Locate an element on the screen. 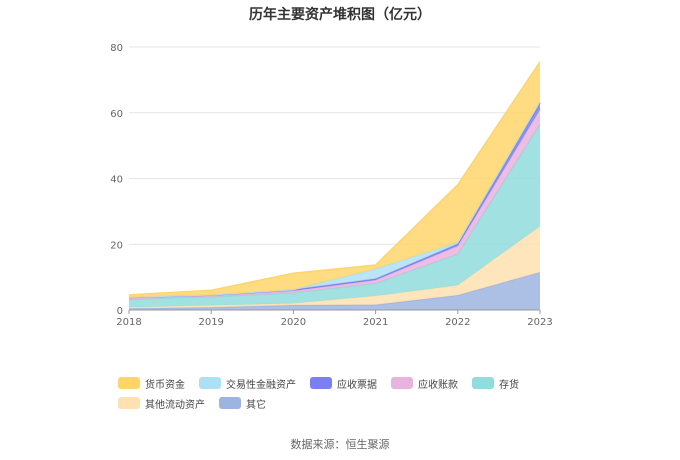 The image size is (680, 460). legend-label: 货币资金 is located at coordinates (165, 385).